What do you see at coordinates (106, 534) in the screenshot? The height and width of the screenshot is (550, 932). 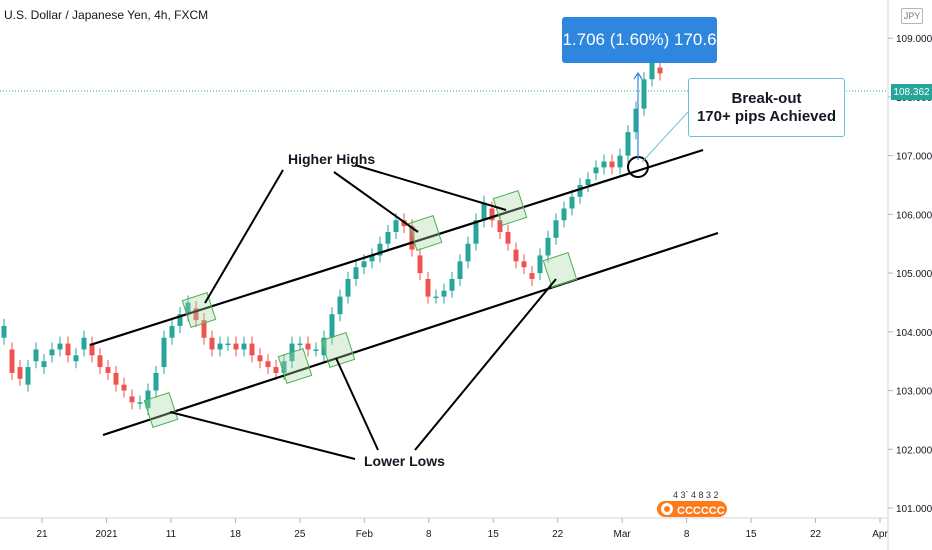 I see `x-tick-label: 2021` at bounding box center [106, 534].